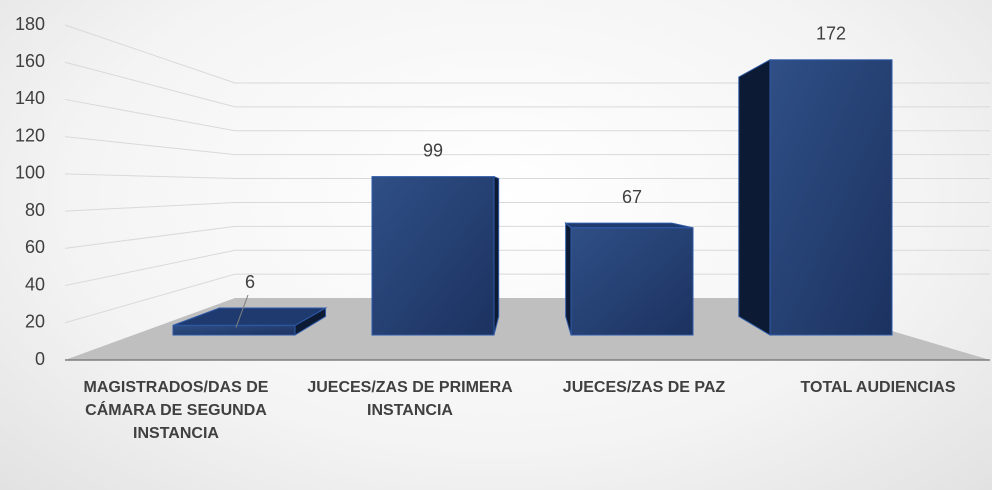  Describe the element at coordinates (632, 197) in the screenshot. I see `value-label: 67` at that location.